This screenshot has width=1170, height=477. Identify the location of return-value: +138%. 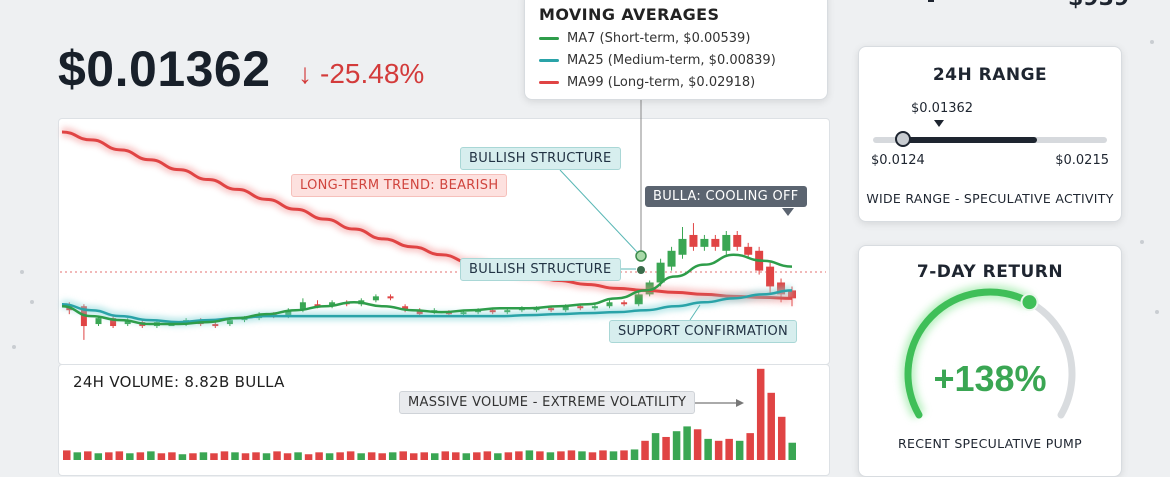
(990, 378).